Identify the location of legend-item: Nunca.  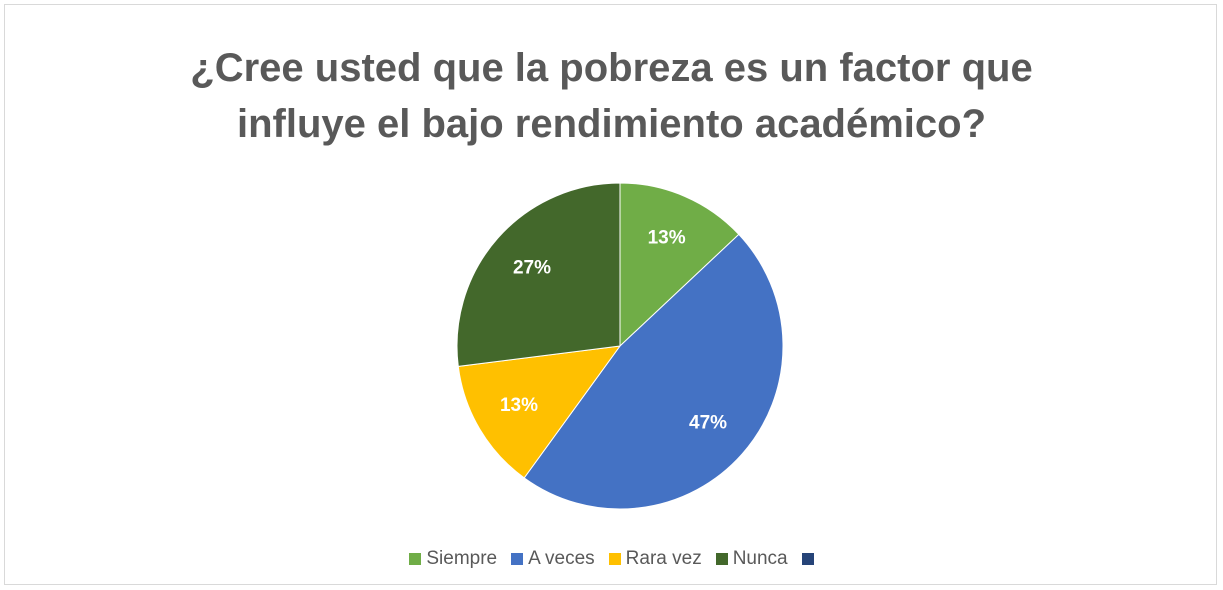
(751, 559).